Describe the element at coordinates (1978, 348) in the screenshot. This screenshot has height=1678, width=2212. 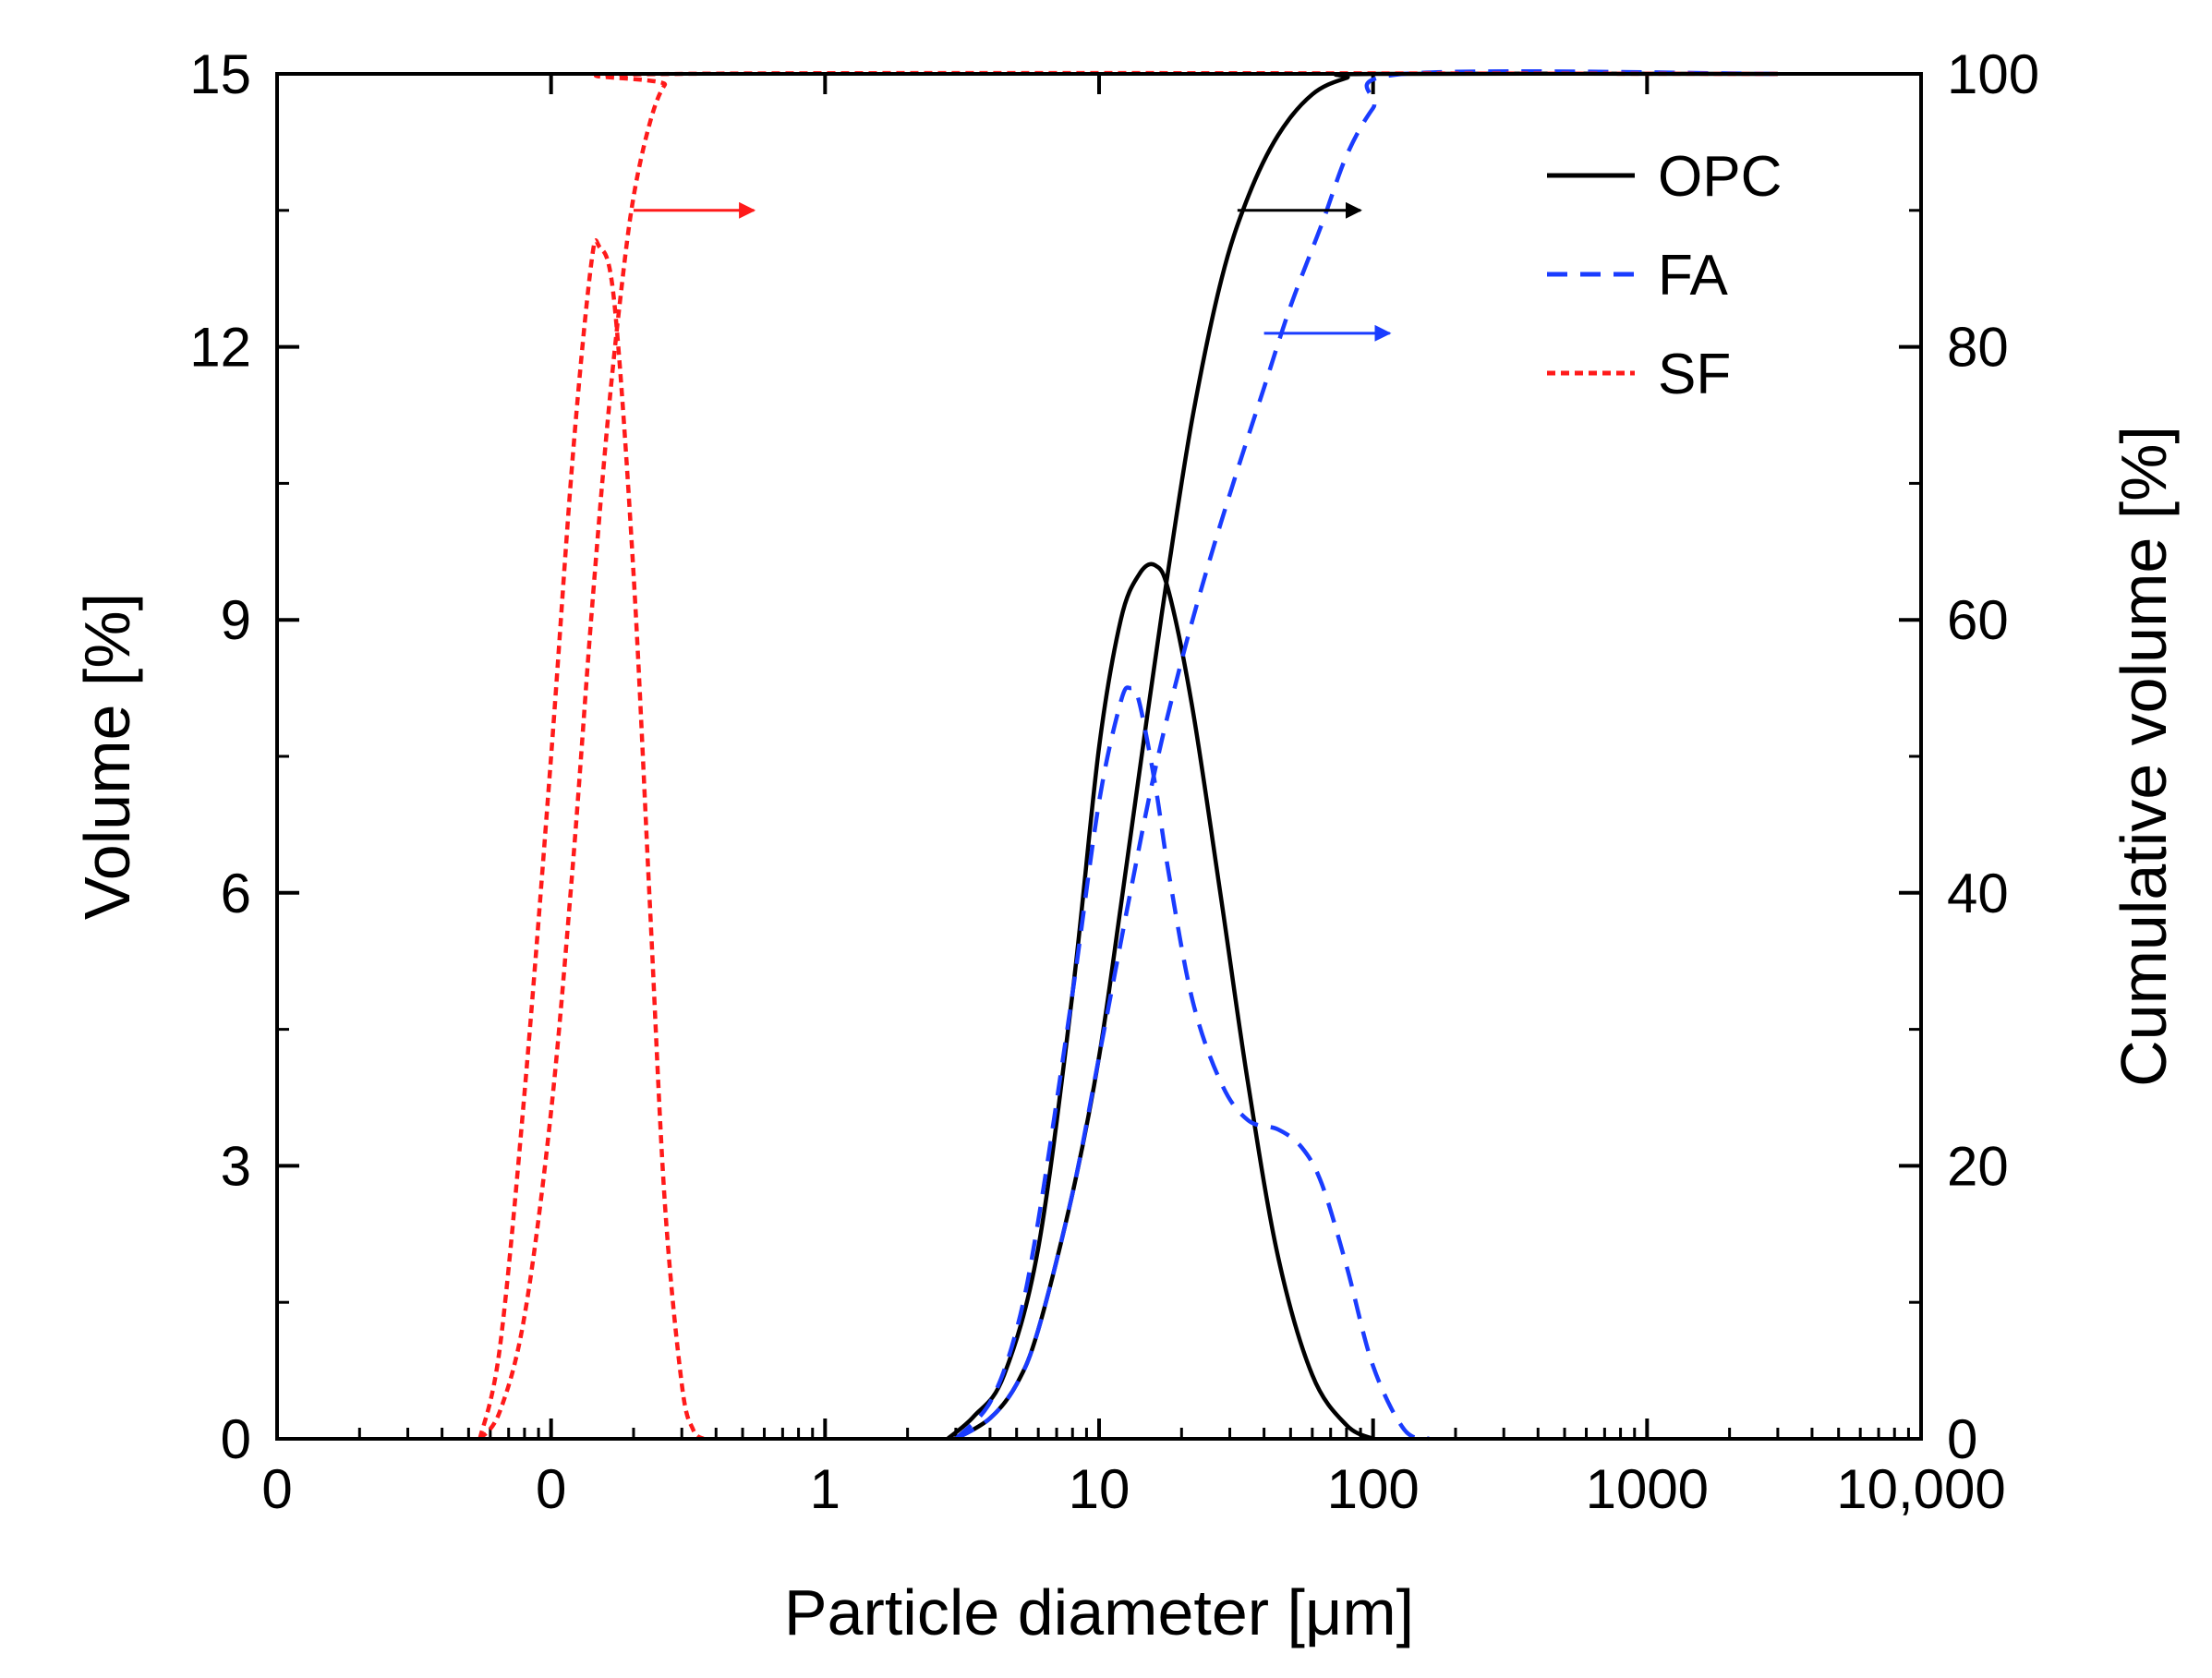
I see `y2-tick-label: 80` at that location.